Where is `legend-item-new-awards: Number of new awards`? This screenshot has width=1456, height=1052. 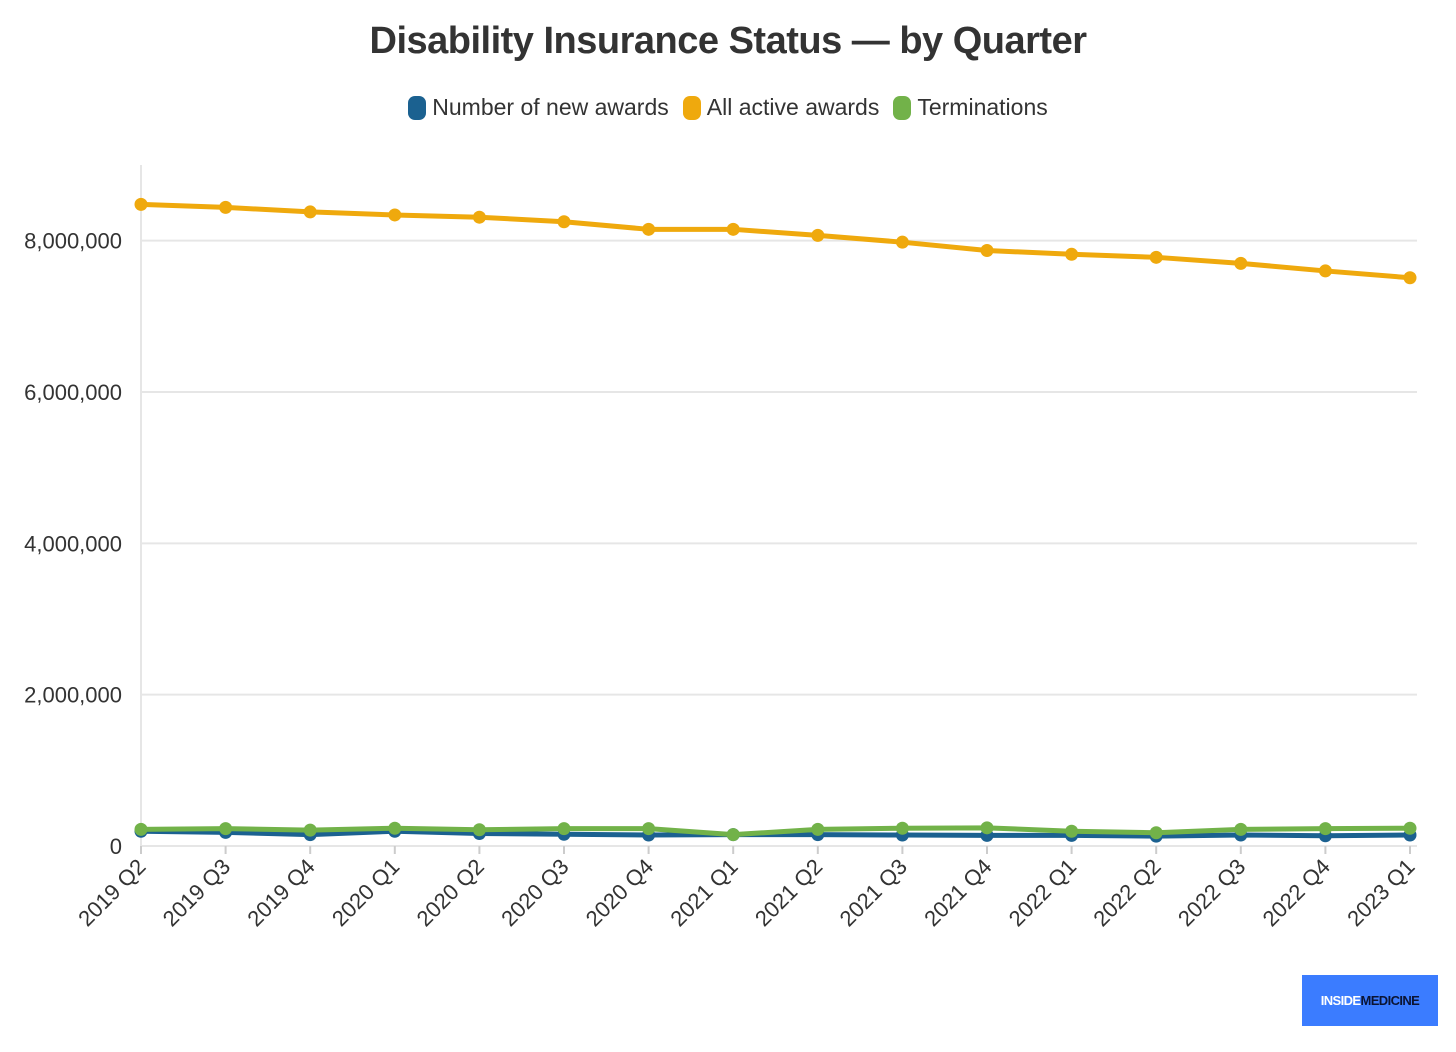
legend-item-new-awards: Number of new awards is located at coordinates (538, 107).